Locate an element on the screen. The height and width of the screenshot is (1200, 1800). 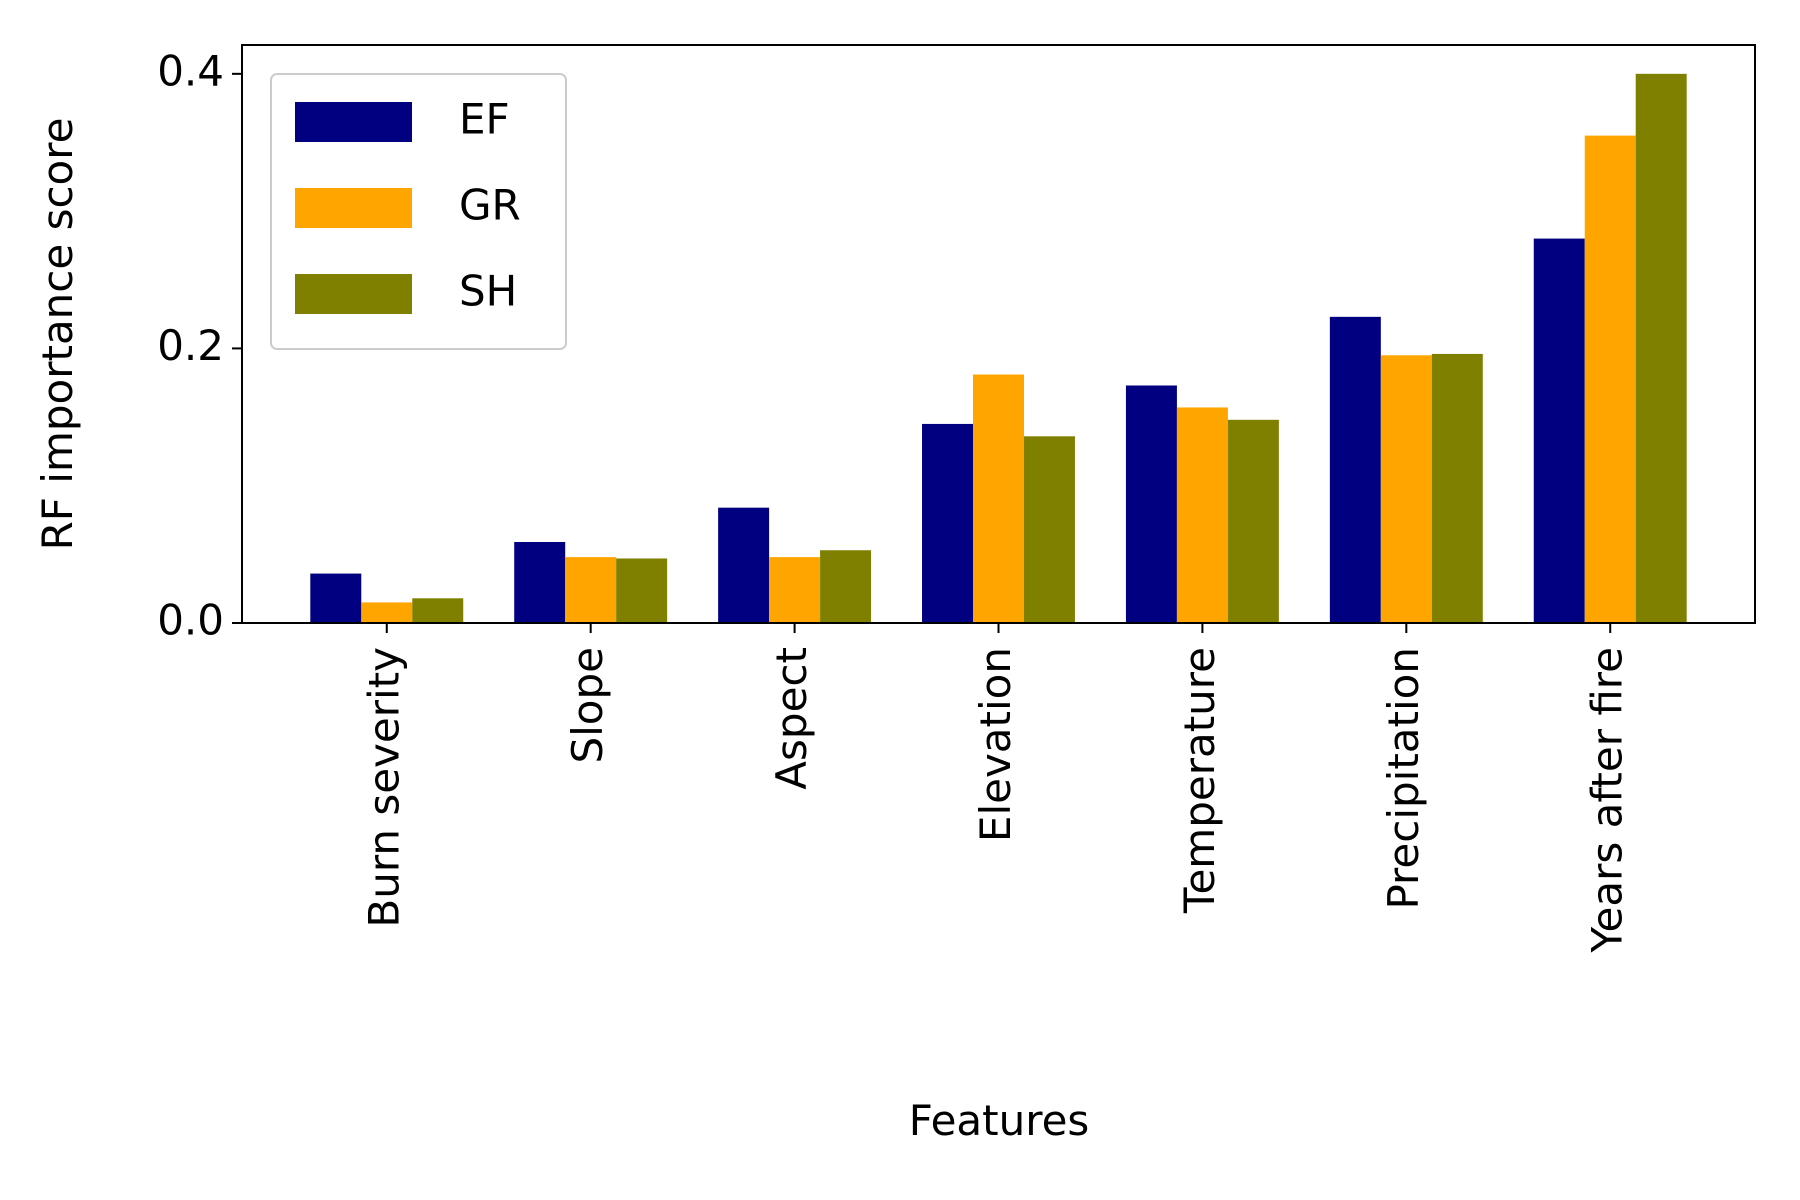
legend-label: SH is located at coordinates (488, 291).